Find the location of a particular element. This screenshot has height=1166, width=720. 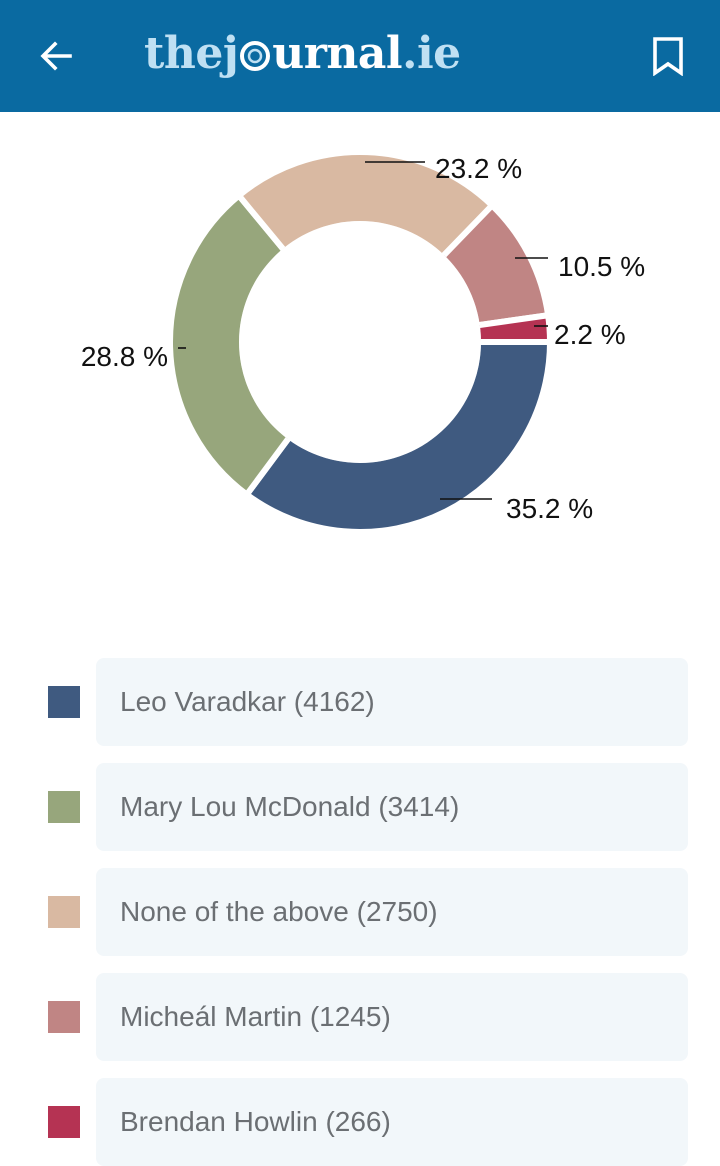

legend-label: Micheál Martin (1245) is located at coordinates (392, 1017).